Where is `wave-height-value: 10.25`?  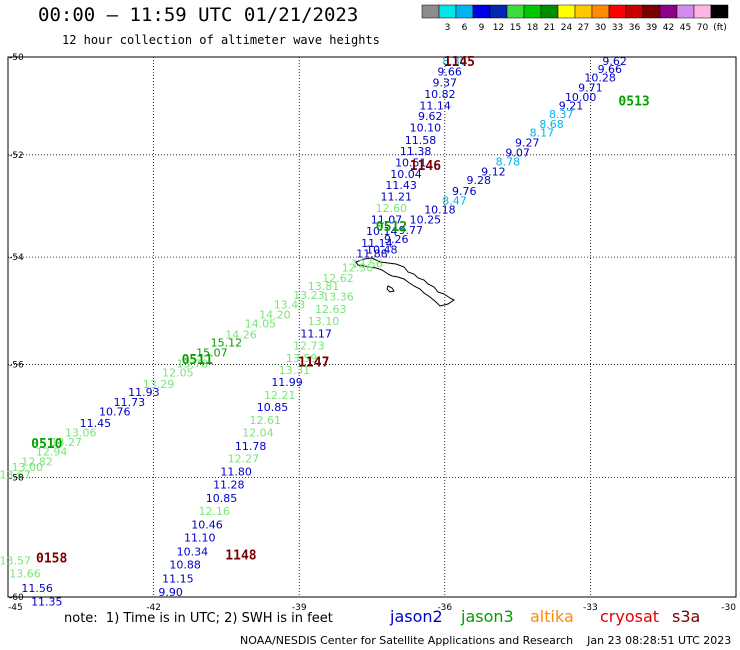
wave-height-value: 10.25 is located at coordinates (426, 220).